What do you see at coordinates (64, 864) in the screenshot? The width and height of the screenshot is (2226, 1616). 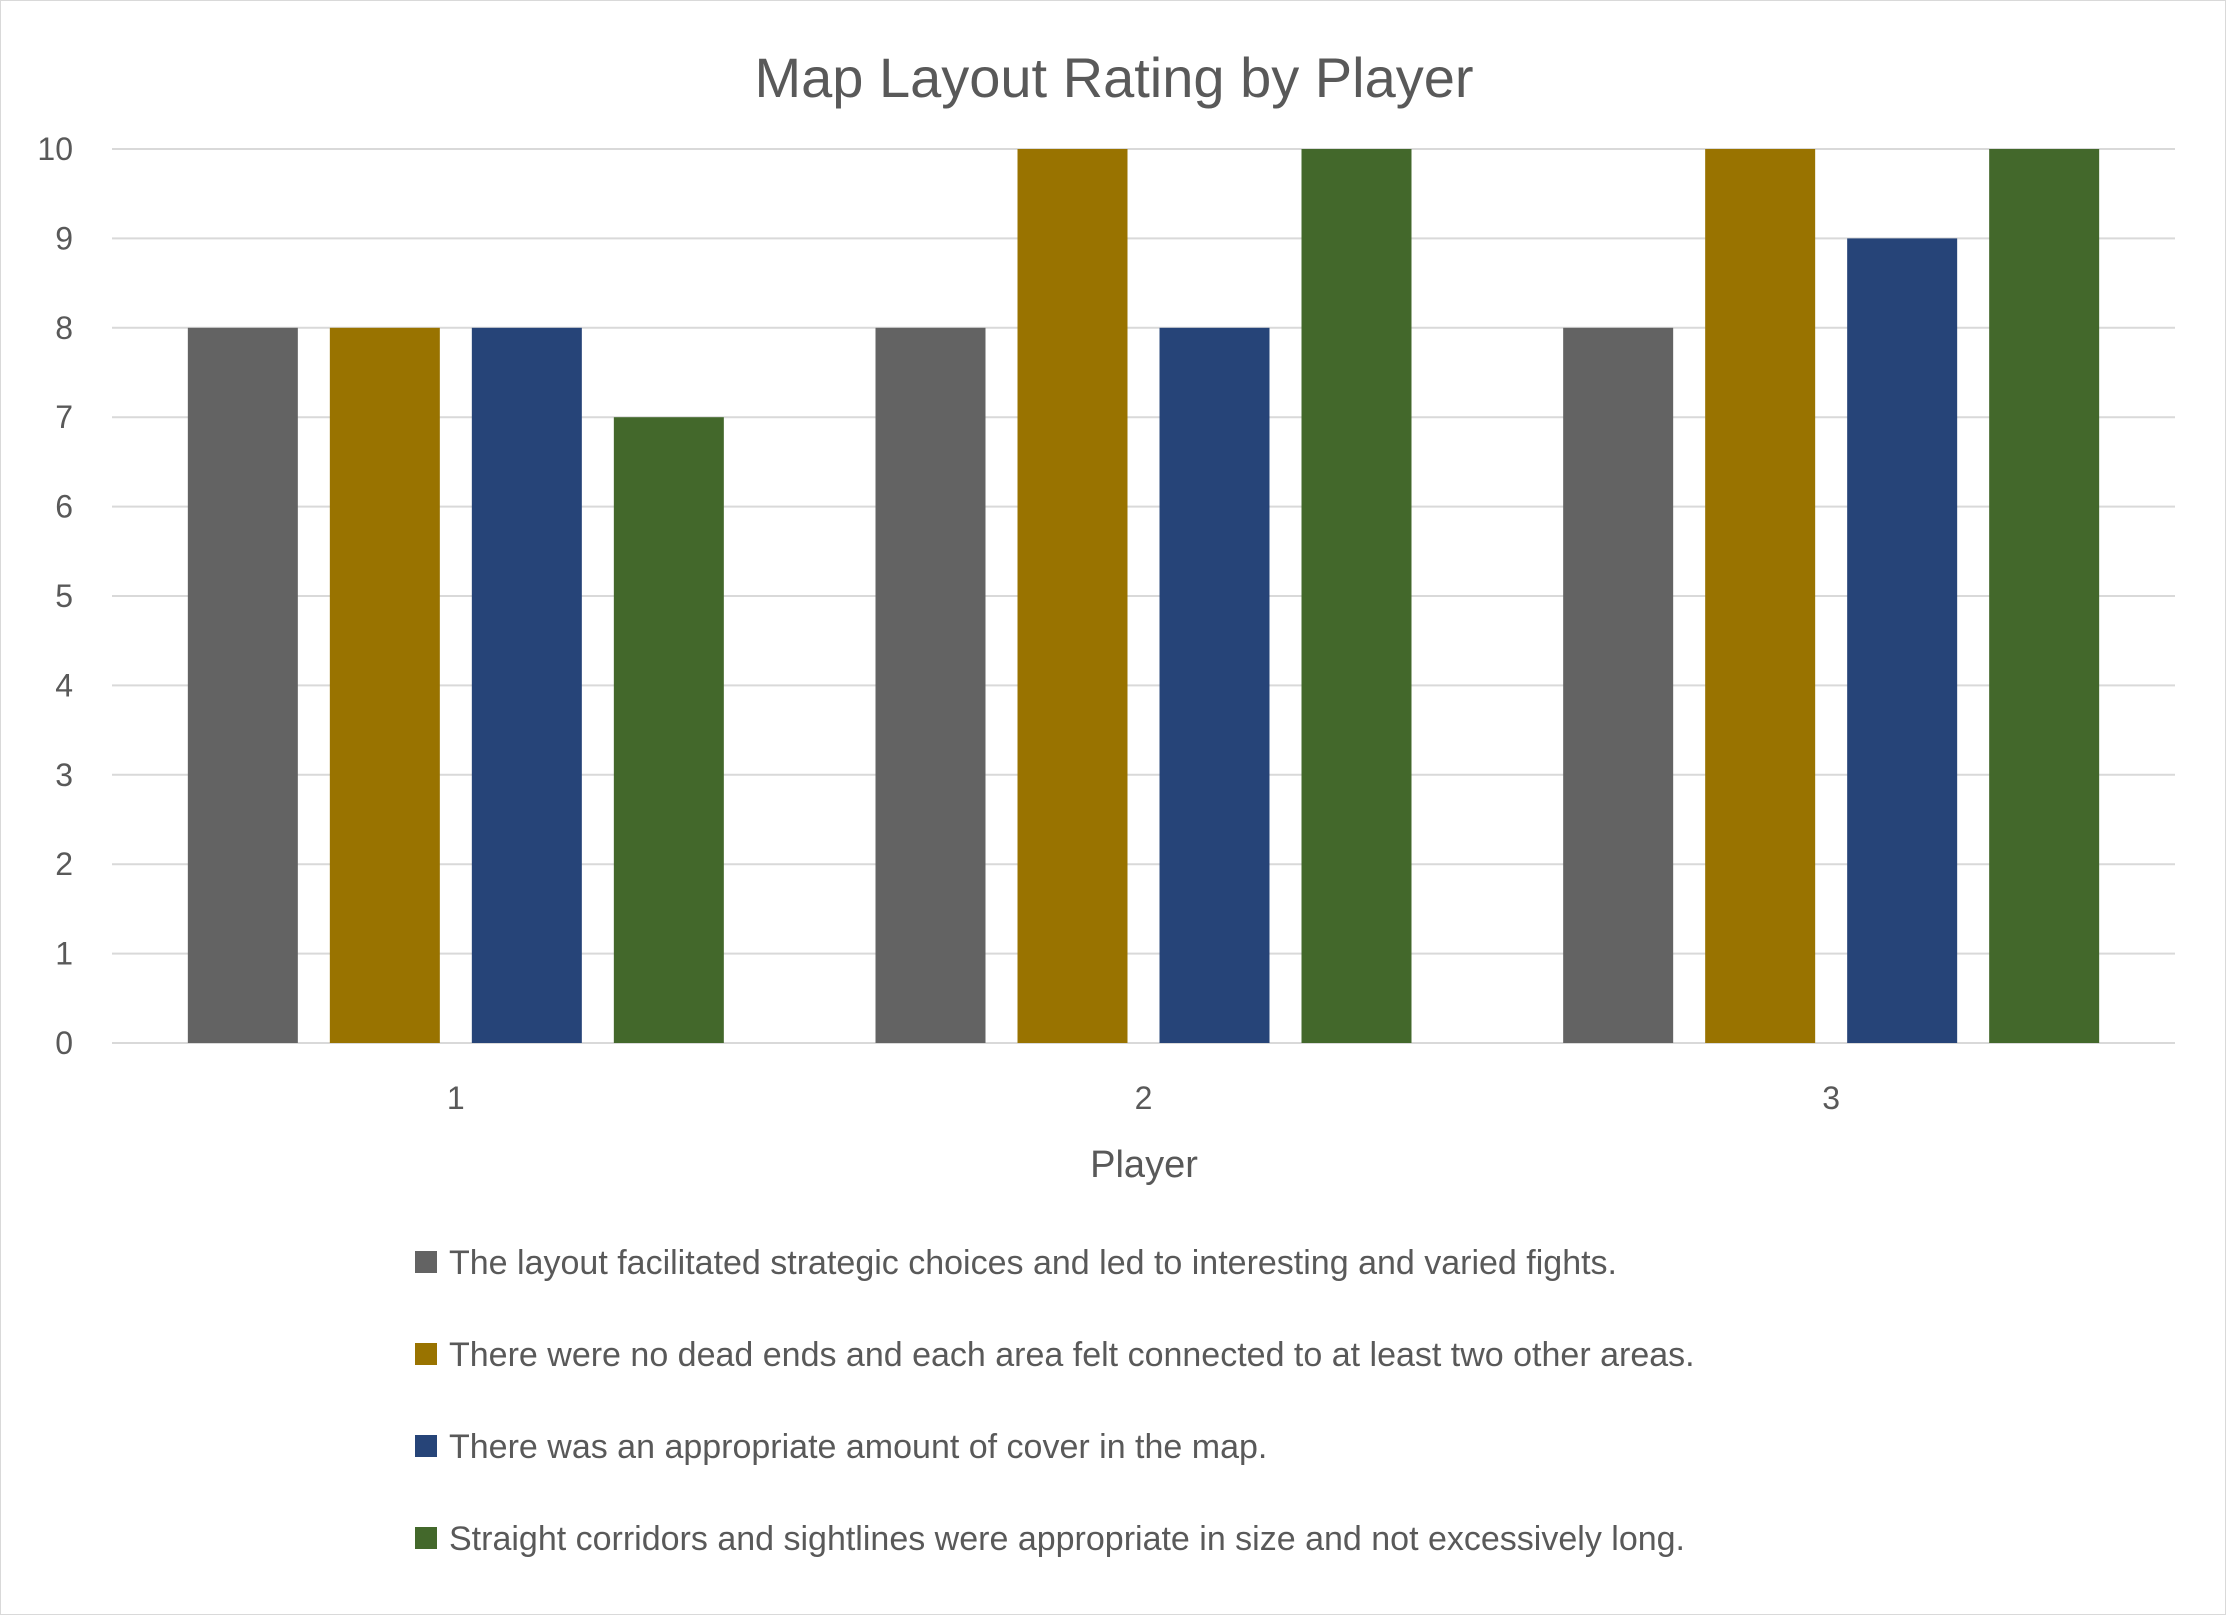 I see `y-tick-label: 2` at bounding box center [64, 864].